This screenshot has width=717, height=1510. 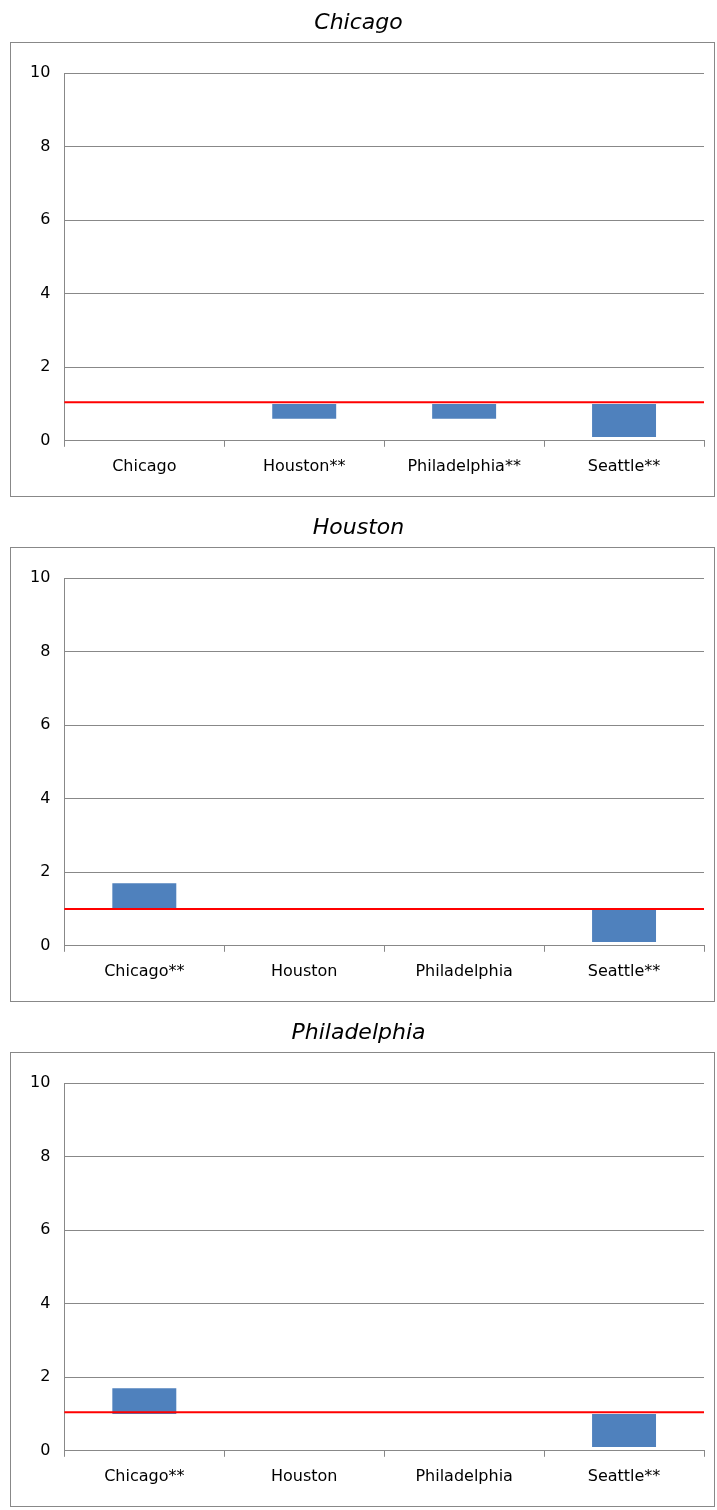 What do you see at coordinates (358, 1032) in the screenshot?
I see `chart-title: Philadelphia` at bounding box center [358, 1032].